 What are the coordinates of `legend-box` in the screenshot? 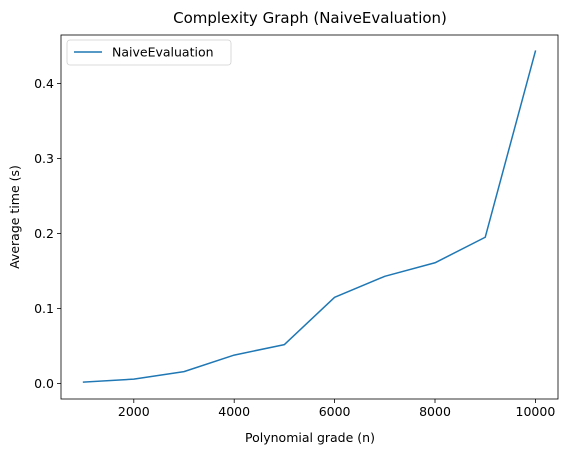 It's located at (149, 52).